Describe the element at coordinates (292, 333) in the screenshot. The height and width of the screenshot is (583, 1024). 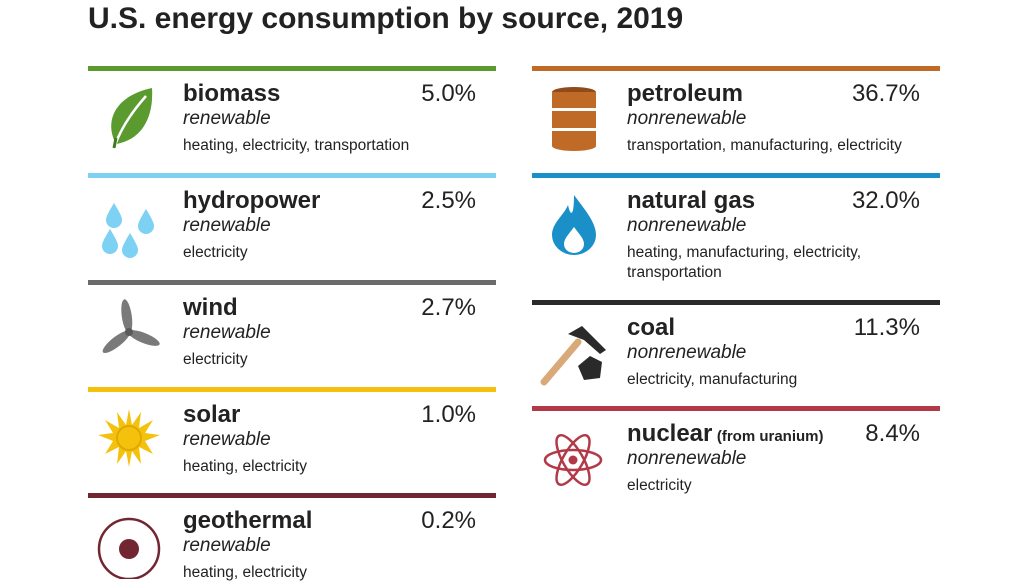
I see `entry-wind: wind 2.7% renewable electricity` at that location.